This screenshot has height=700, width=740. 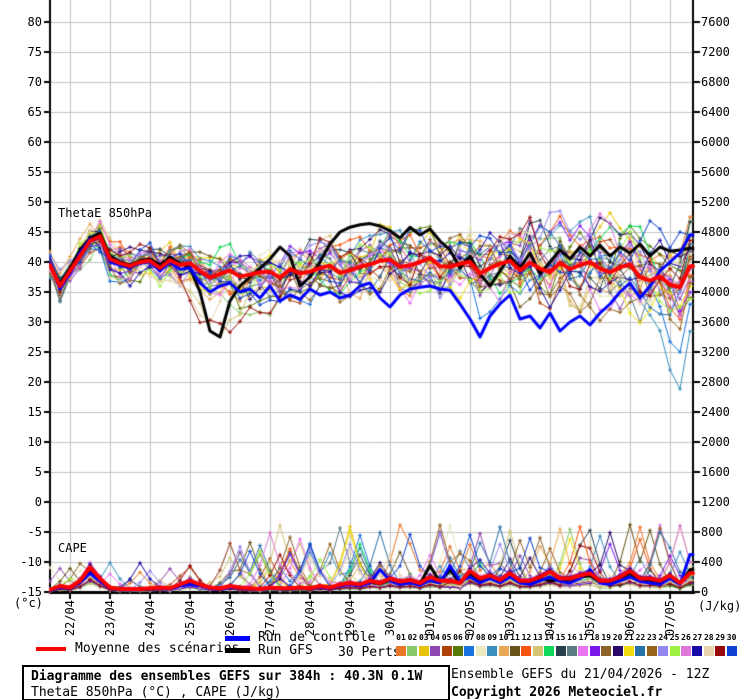 What do you see at coordinates (715, 502) in the screenshot?
I see `y-right-tick-label: 1200` at bounding box center [715, 502].